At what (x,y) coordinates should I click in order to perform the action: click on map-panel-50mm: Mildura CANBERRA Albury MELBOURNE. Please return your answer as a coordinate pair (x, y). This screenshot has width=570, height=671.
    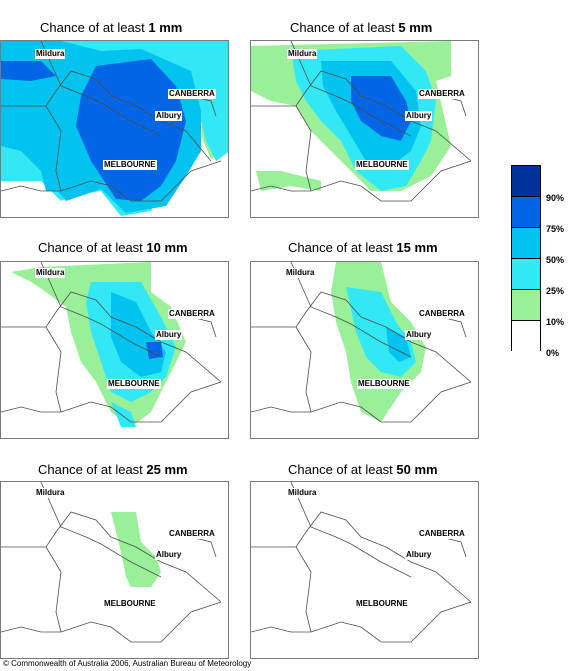
    Looking at the image, I should click on (364, 570).